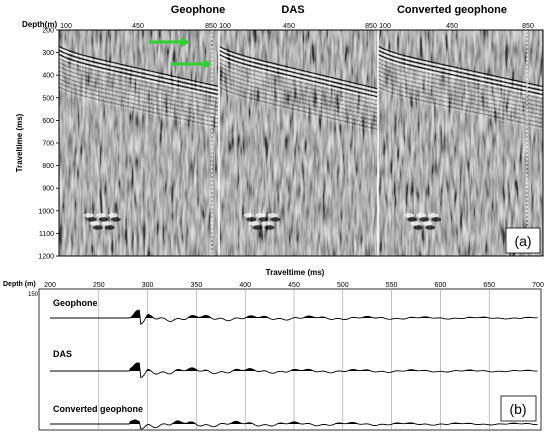  I want to click on x-tick-label: 700, so click(538, 285).